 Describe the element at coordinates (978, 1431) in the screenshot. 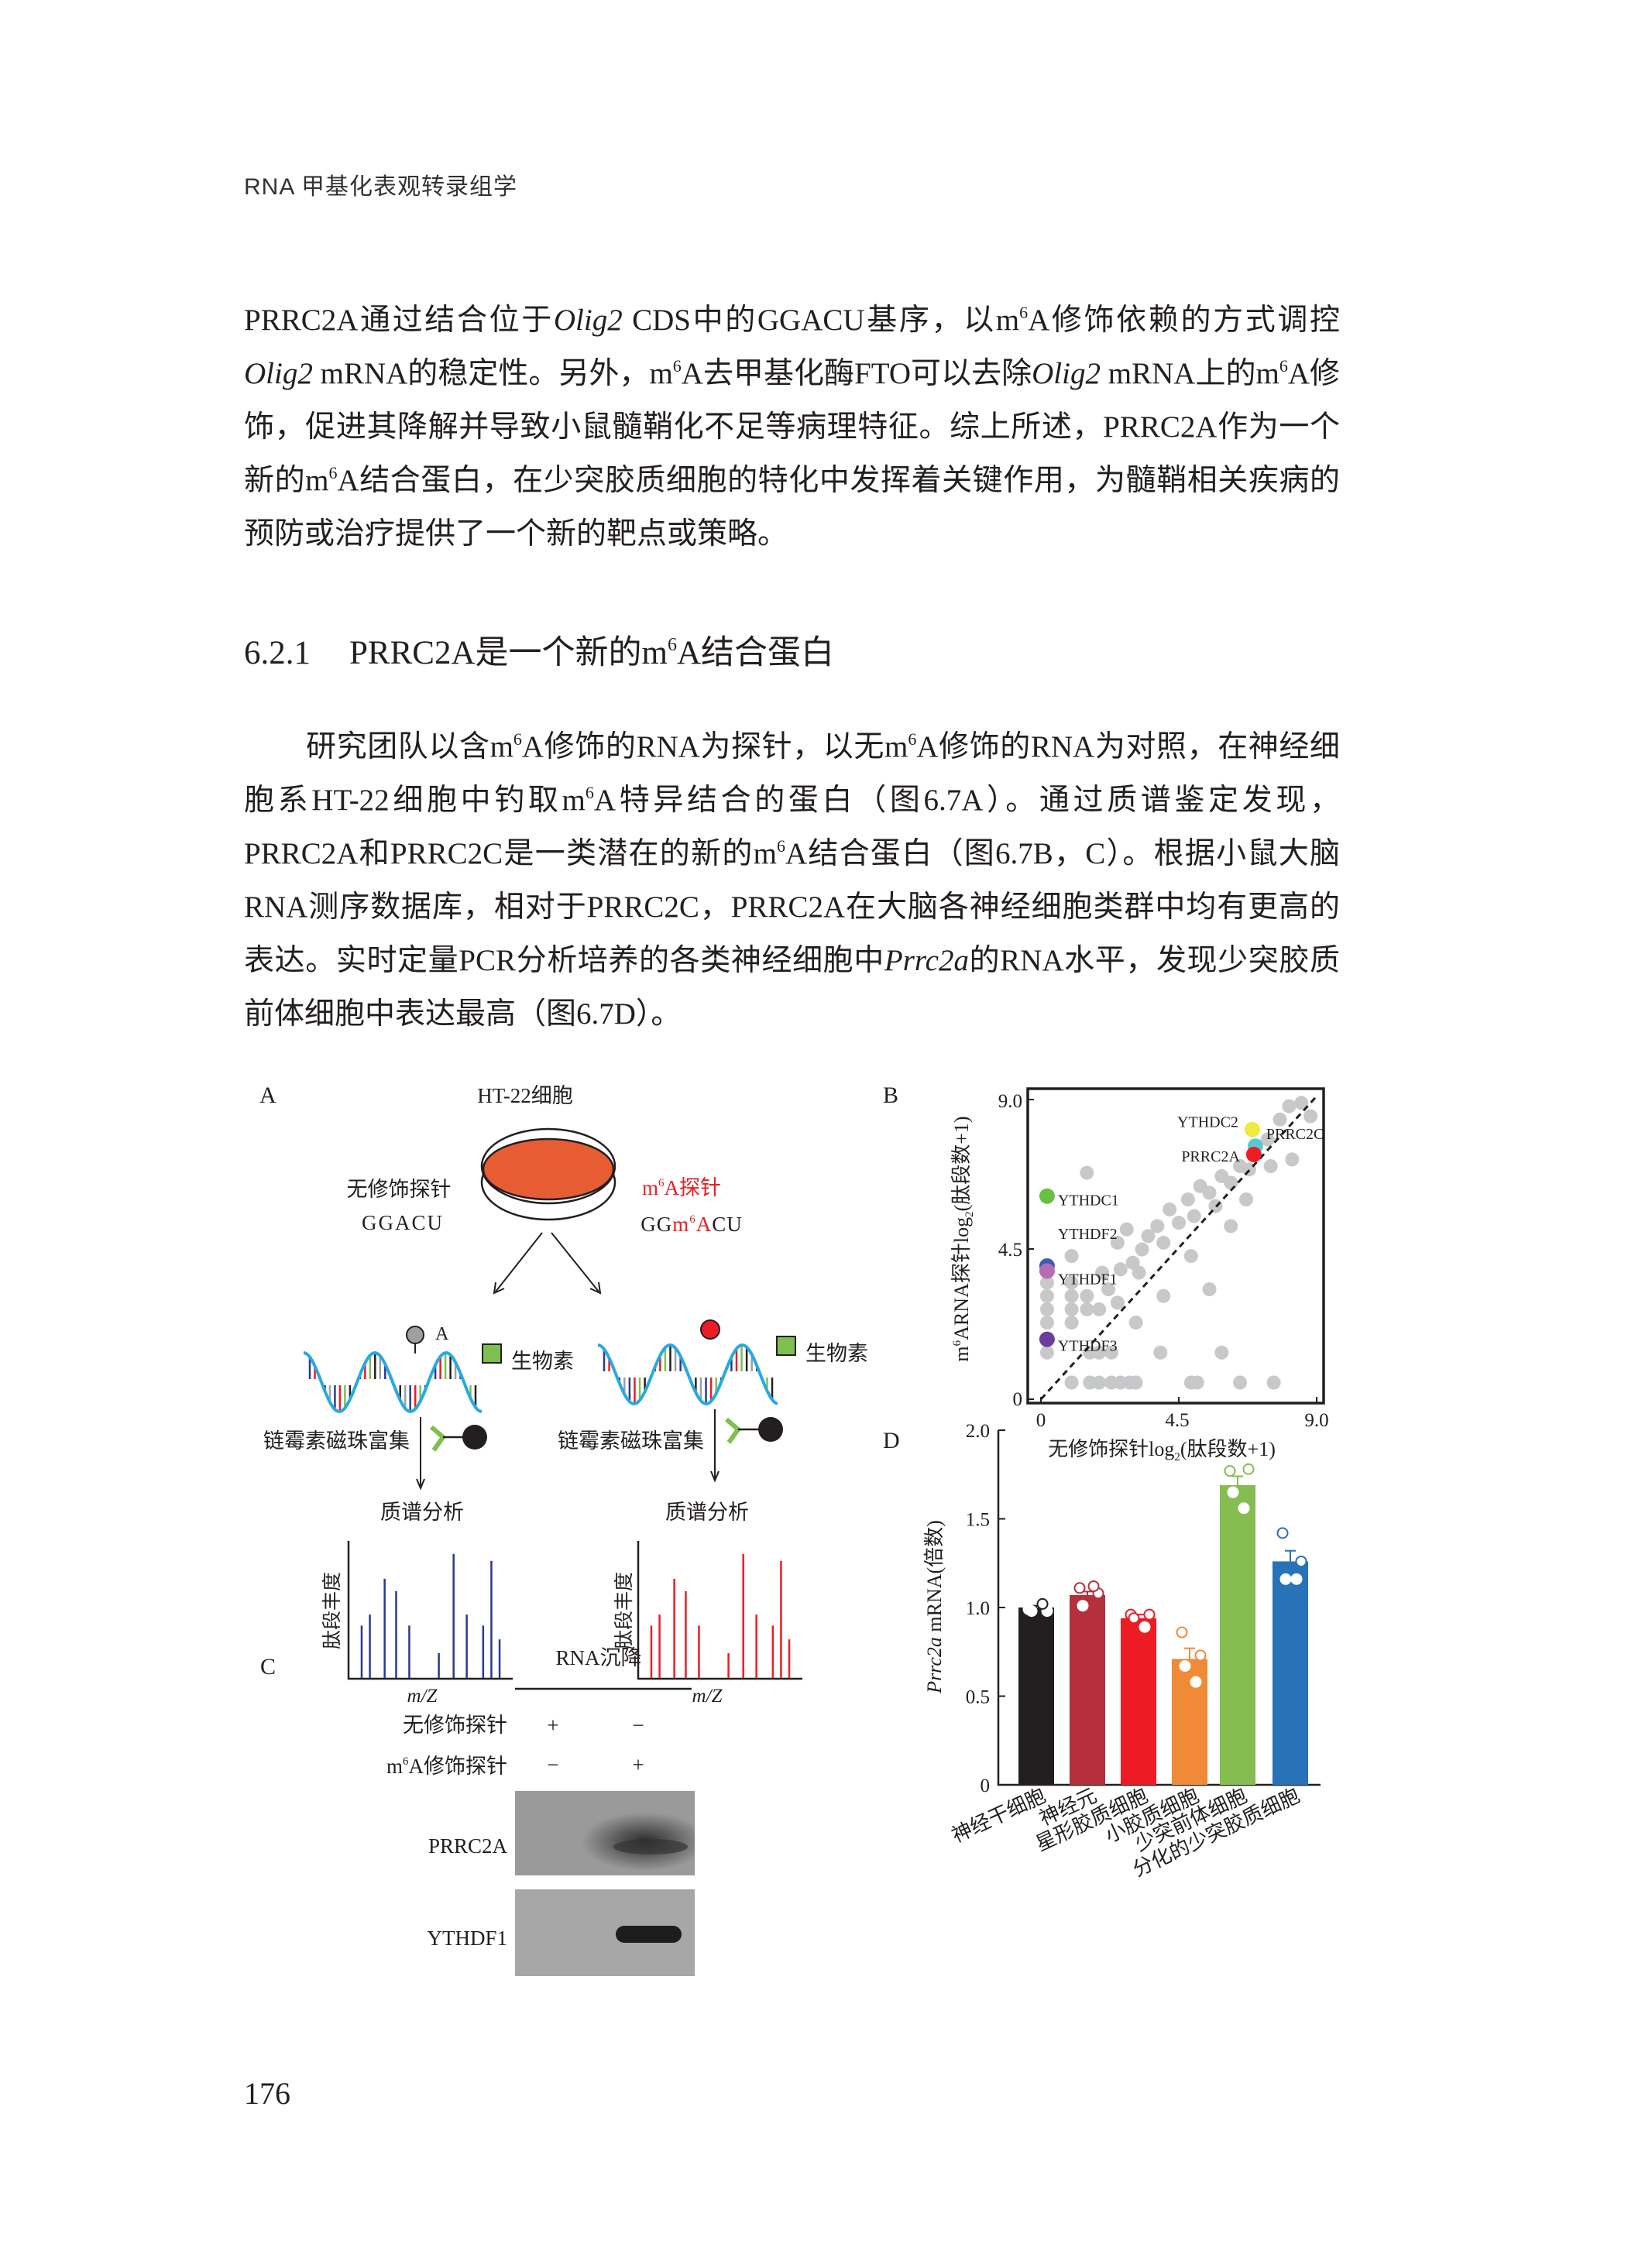

I see `y-tick-label: 2.0` at that location.